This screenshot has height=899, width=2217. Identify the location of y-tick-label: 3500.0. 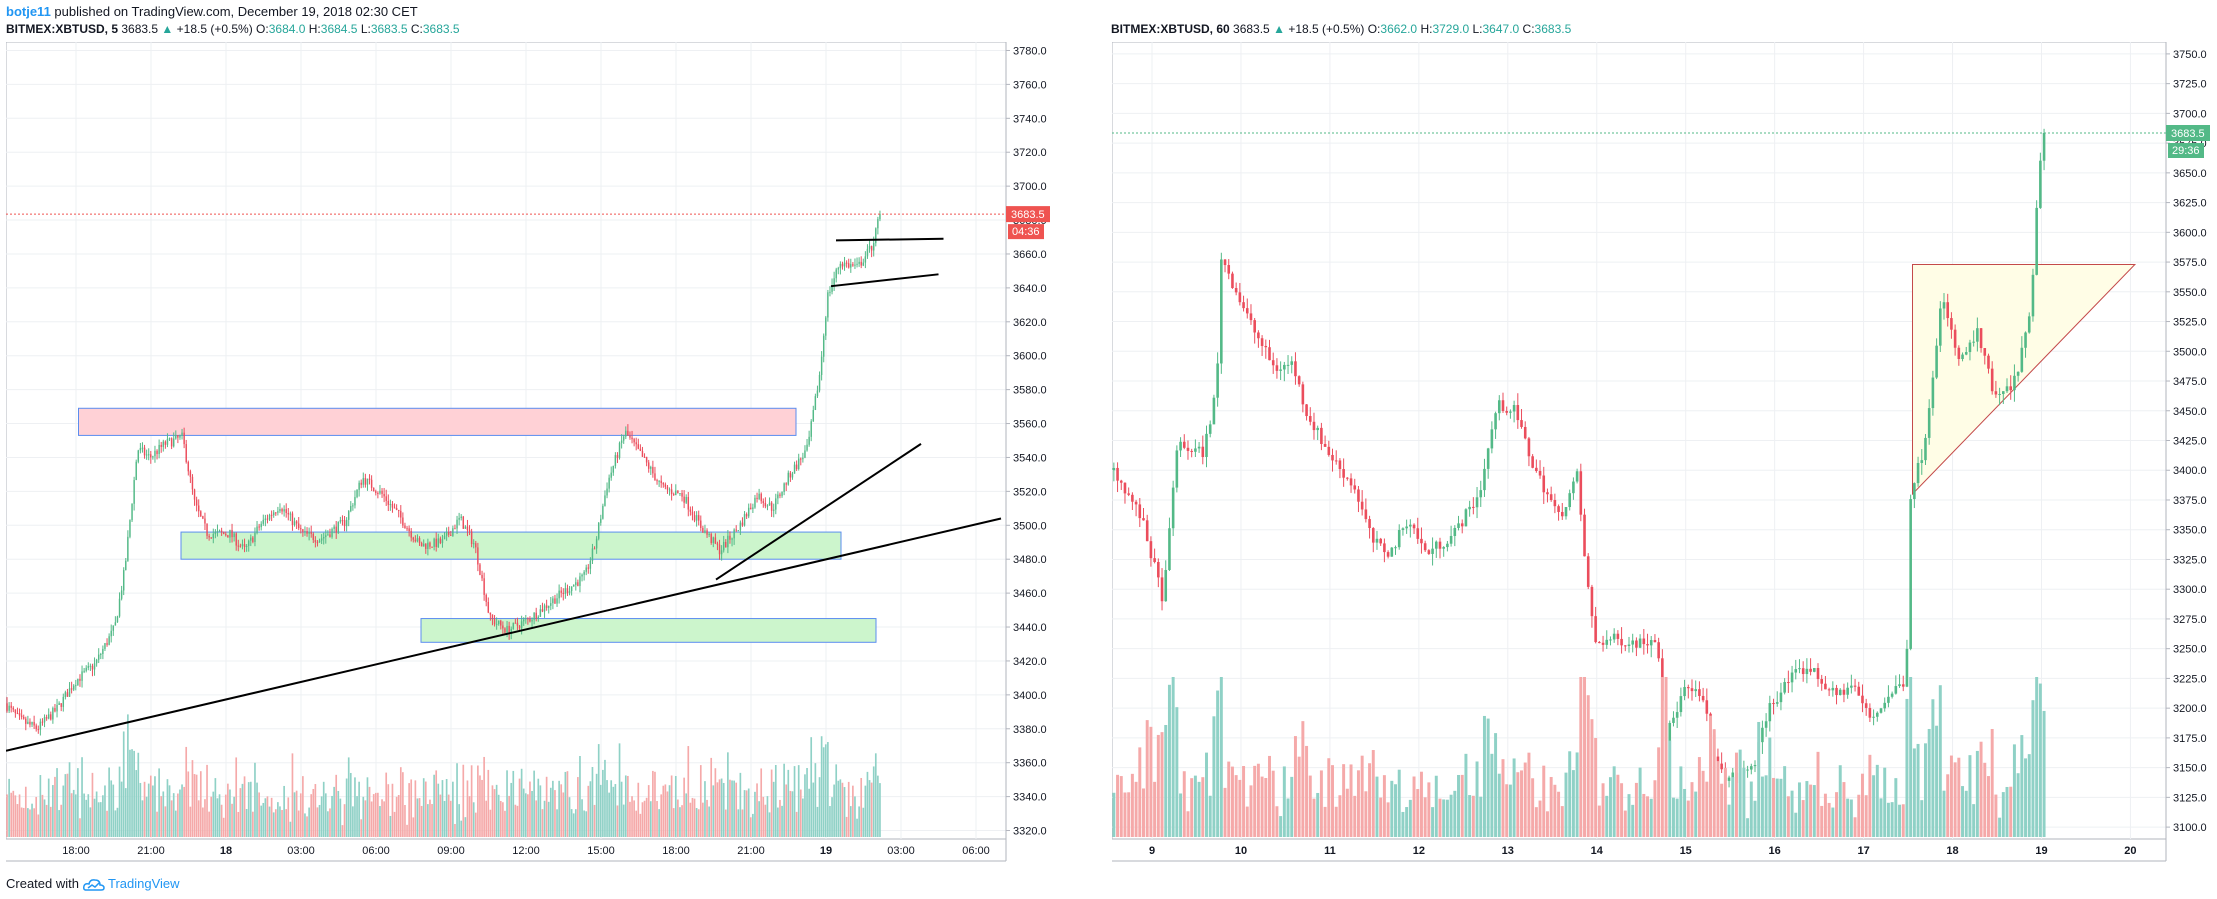
(2190, 352).